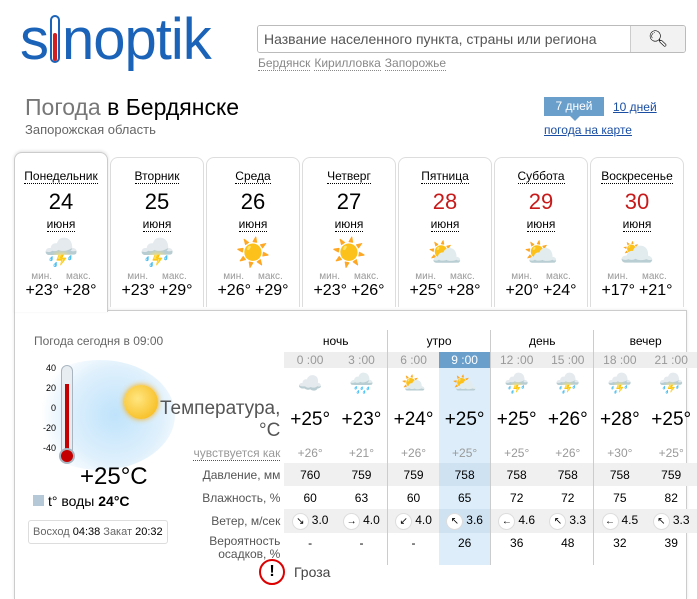 The width and height of the screenshot is (697, 599). Describe the element at coordinates (245, 541) in the screenshot. I see `label-text: Вероятность` at that location.